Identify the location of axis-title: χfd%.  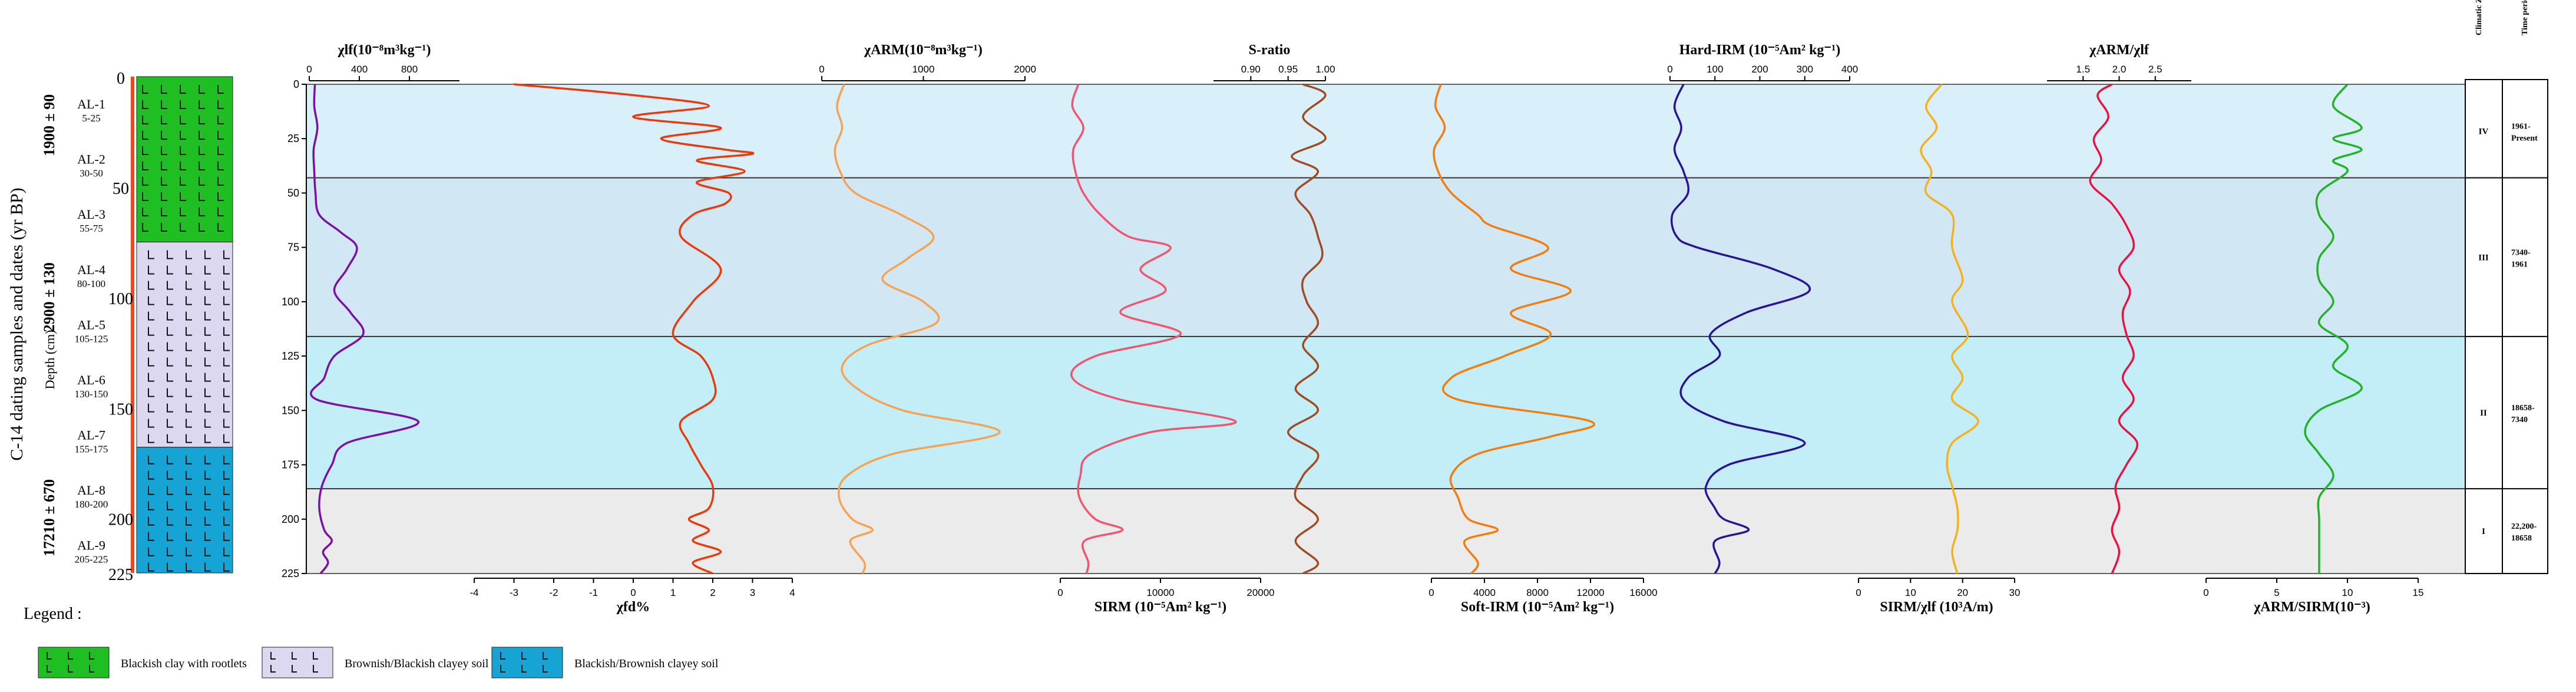
(633, 607).